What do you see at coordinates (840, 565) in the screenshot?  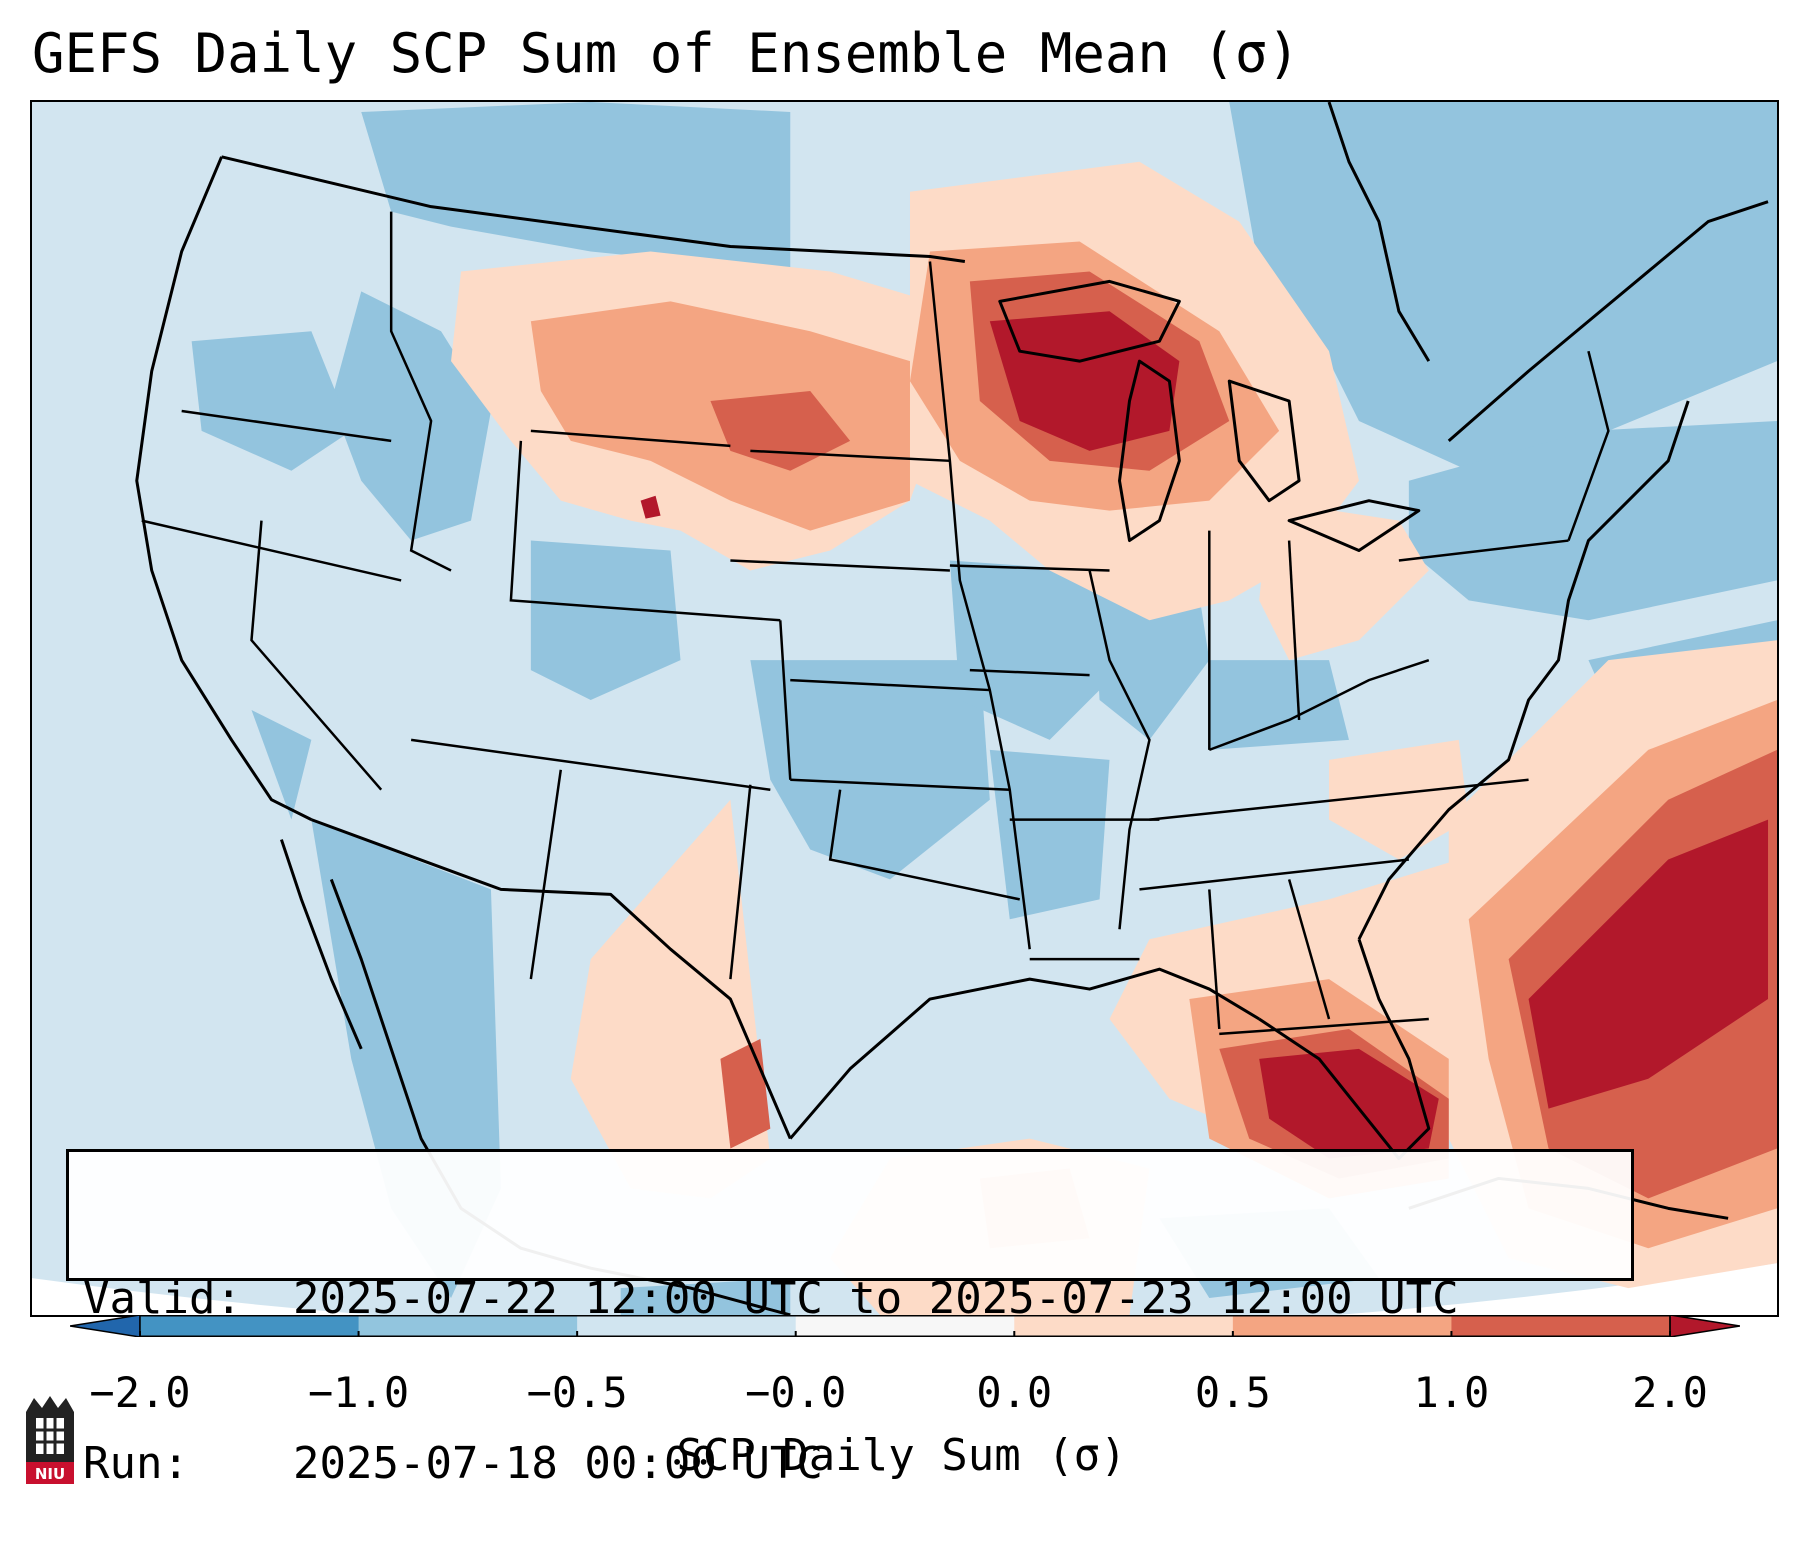 I see `line-sd-ne` at bounding box center [840, 565].